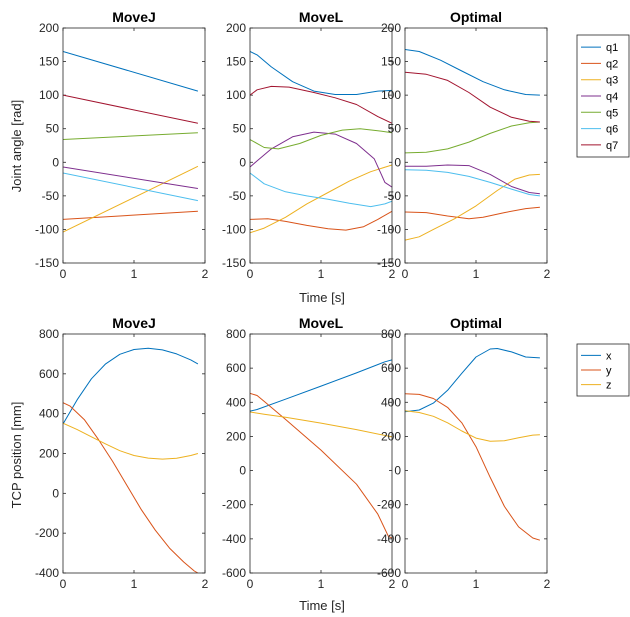  What do you see at coordinates (603, 370) in the screenshot?
I see `legend: xyz` at bounding box center [603, 370].